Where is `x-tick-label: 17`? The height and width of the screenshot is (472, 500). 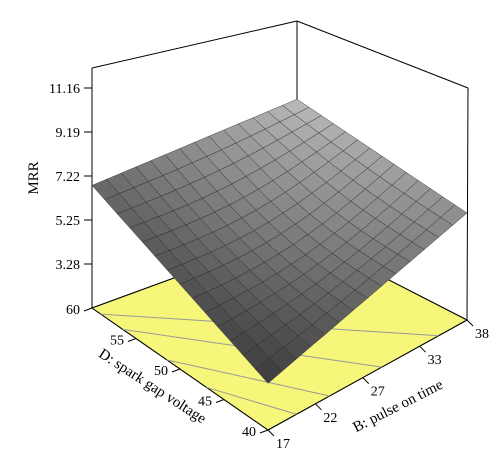
x-tick-label: 17 is located at coordinates (283, 444).